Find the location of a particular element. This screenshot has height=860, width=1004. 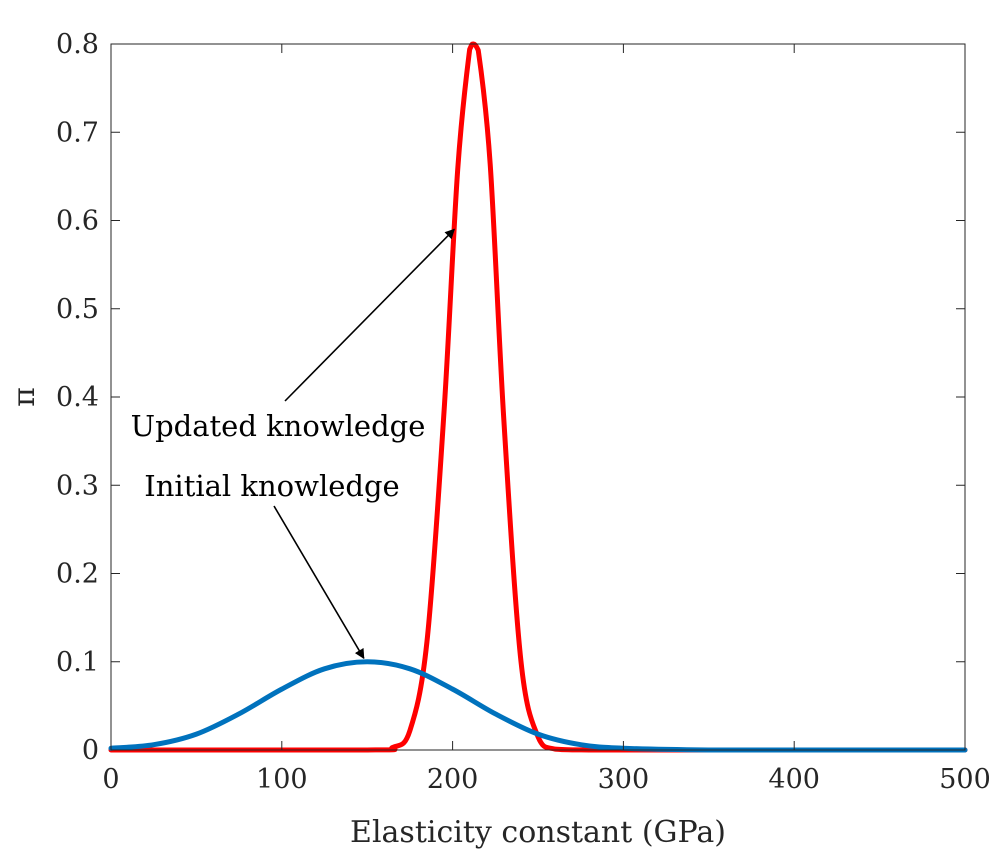

x-axis-title: Elasticity constant (GPa) is located at coordinates (538, 832).